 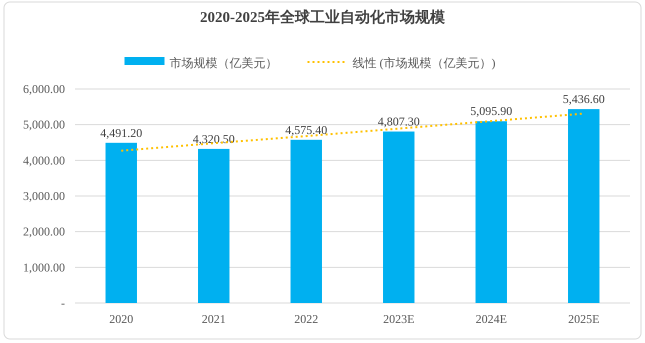 I want to click on x-tick-label: 2025E, so click(x=584, y=319).